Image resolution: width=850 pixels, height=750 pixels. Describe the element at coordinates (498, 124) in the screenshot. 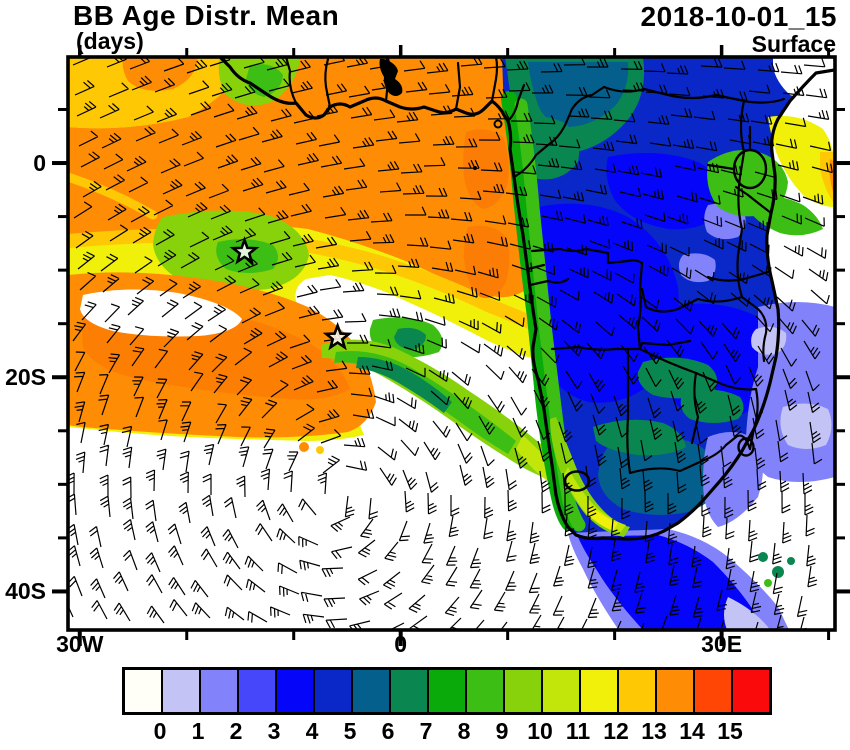

I see `bioko-island` at that location.